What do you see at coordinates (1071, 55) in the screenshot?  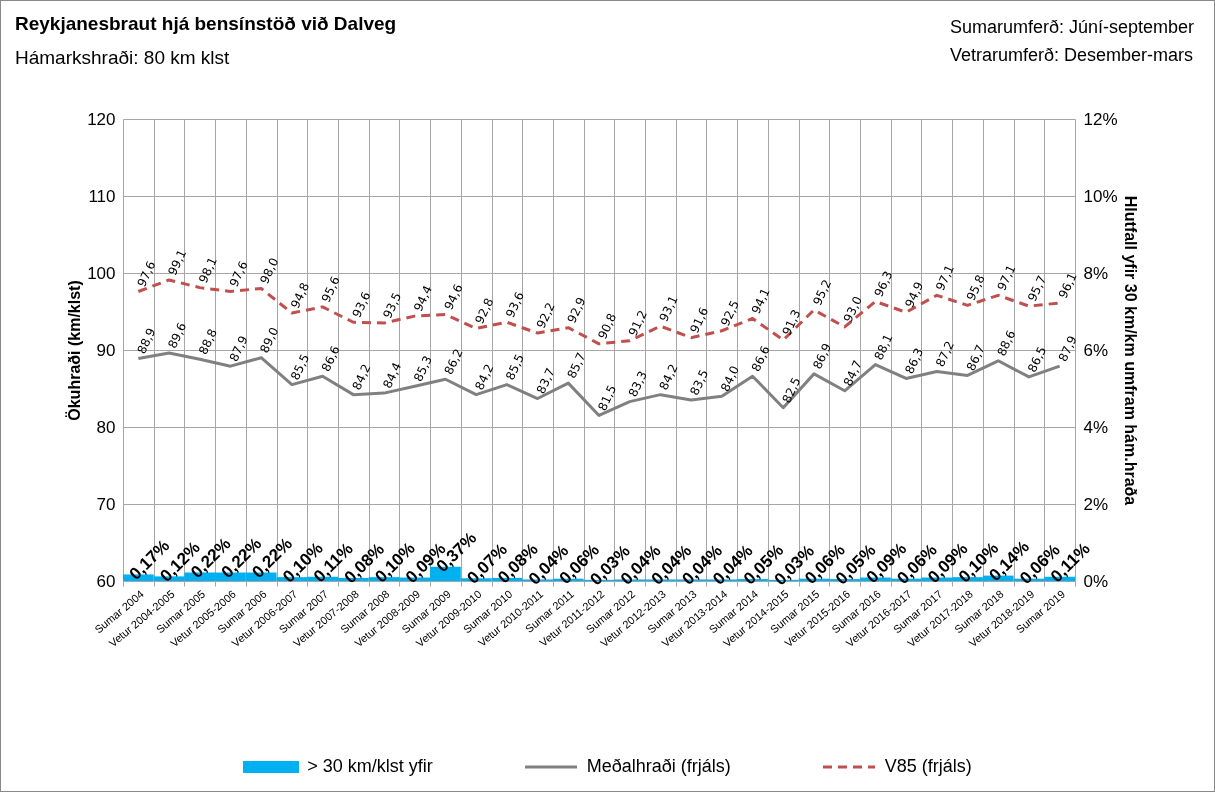 I see `text: Vetrarumferð: Desember-mars` at bounding box center [1071, 55].